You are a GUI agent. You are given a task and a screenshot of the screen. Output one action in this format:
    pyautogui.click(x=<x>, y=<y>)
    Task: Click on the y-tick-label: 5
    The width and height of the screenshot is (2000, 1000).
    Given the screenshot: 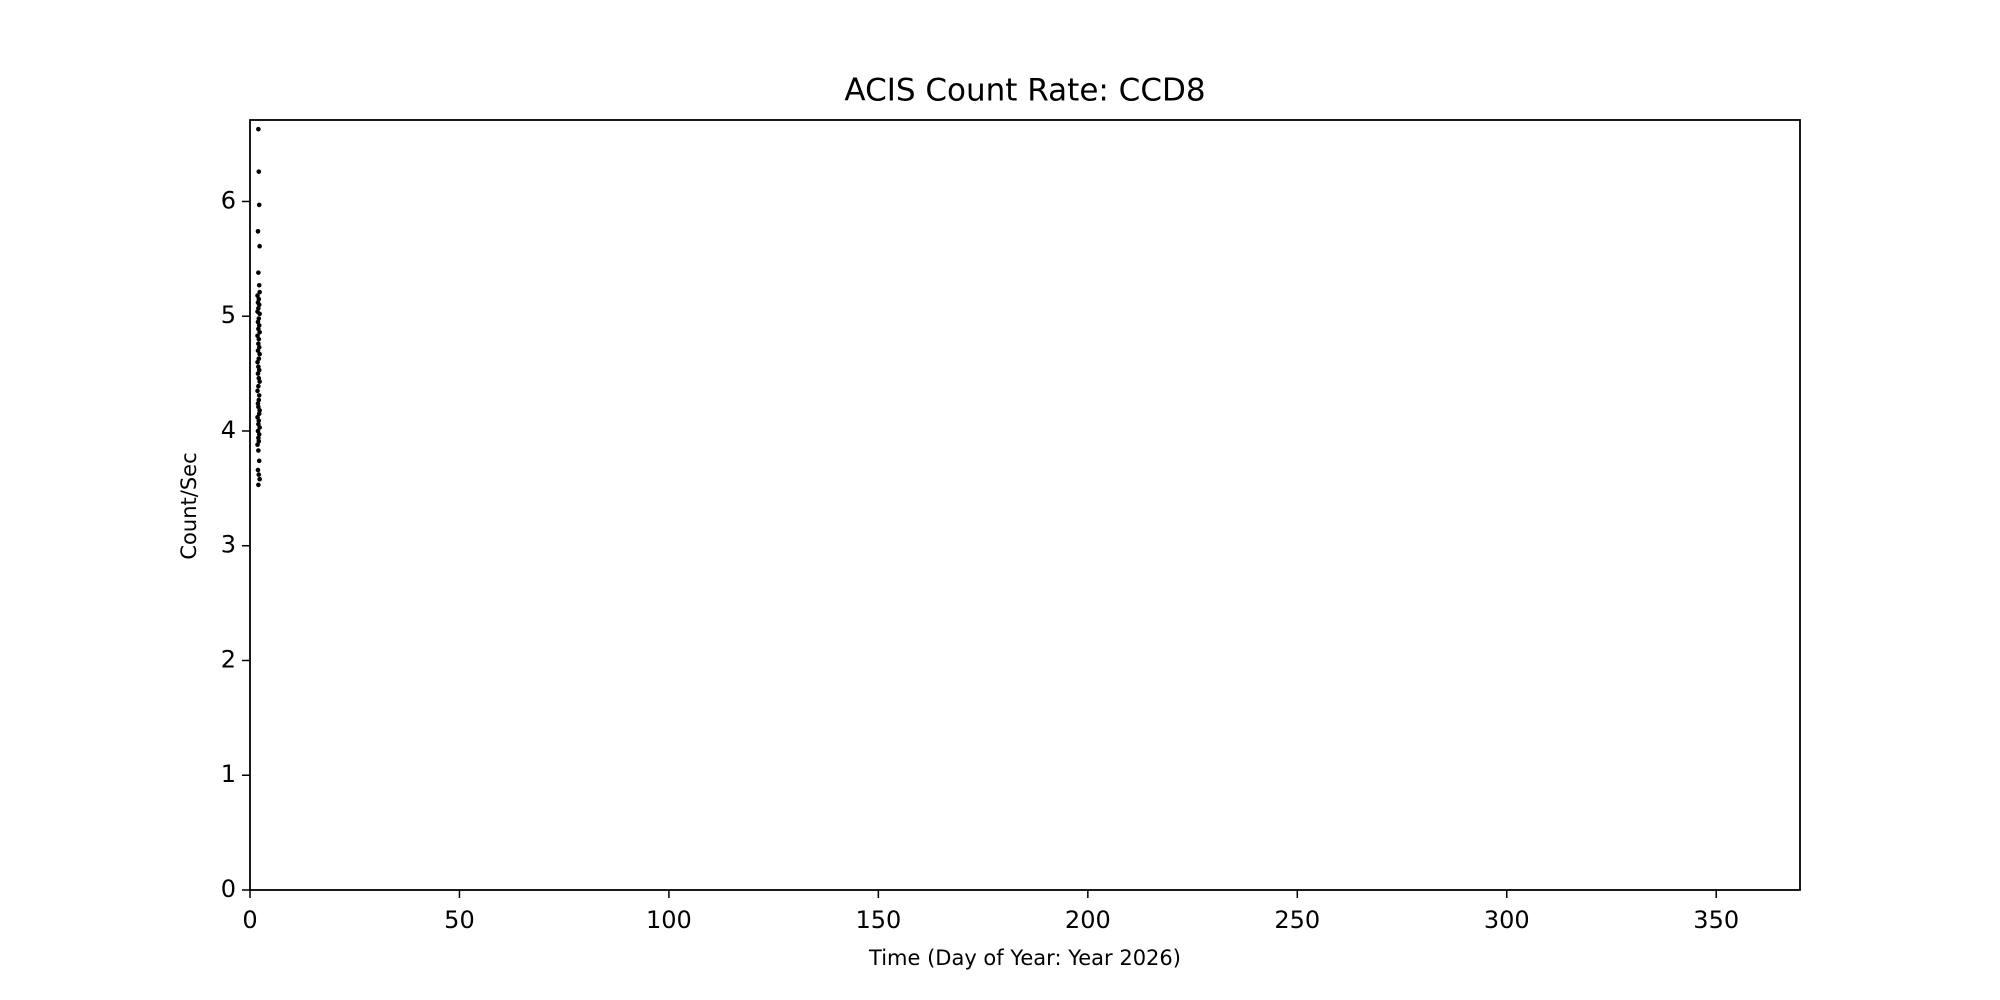 What is the action you would take?
    pyautogui.click(x=228, y=315)
    